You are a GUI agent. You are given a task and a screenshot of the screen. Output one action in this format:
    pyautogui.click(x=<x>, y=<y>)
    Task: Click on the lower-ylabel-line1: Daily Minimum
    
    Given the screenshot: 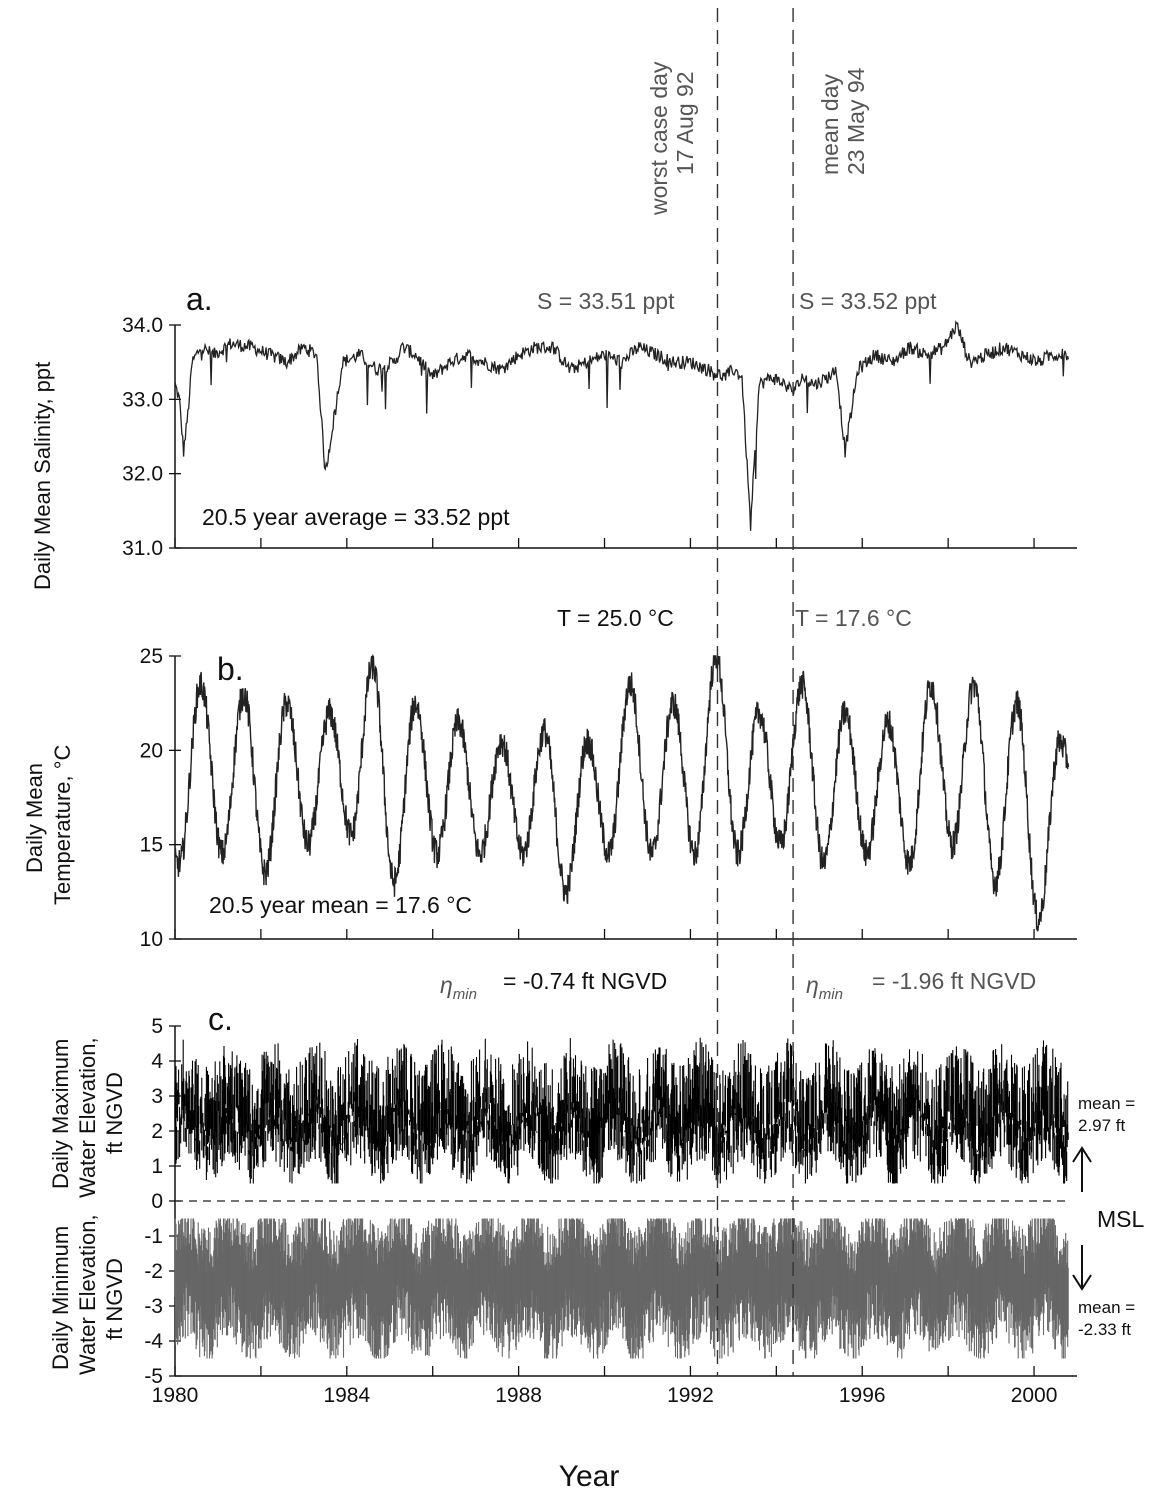 What is the action you would take?
    pyautogui.click(x=60, y=1298)
    